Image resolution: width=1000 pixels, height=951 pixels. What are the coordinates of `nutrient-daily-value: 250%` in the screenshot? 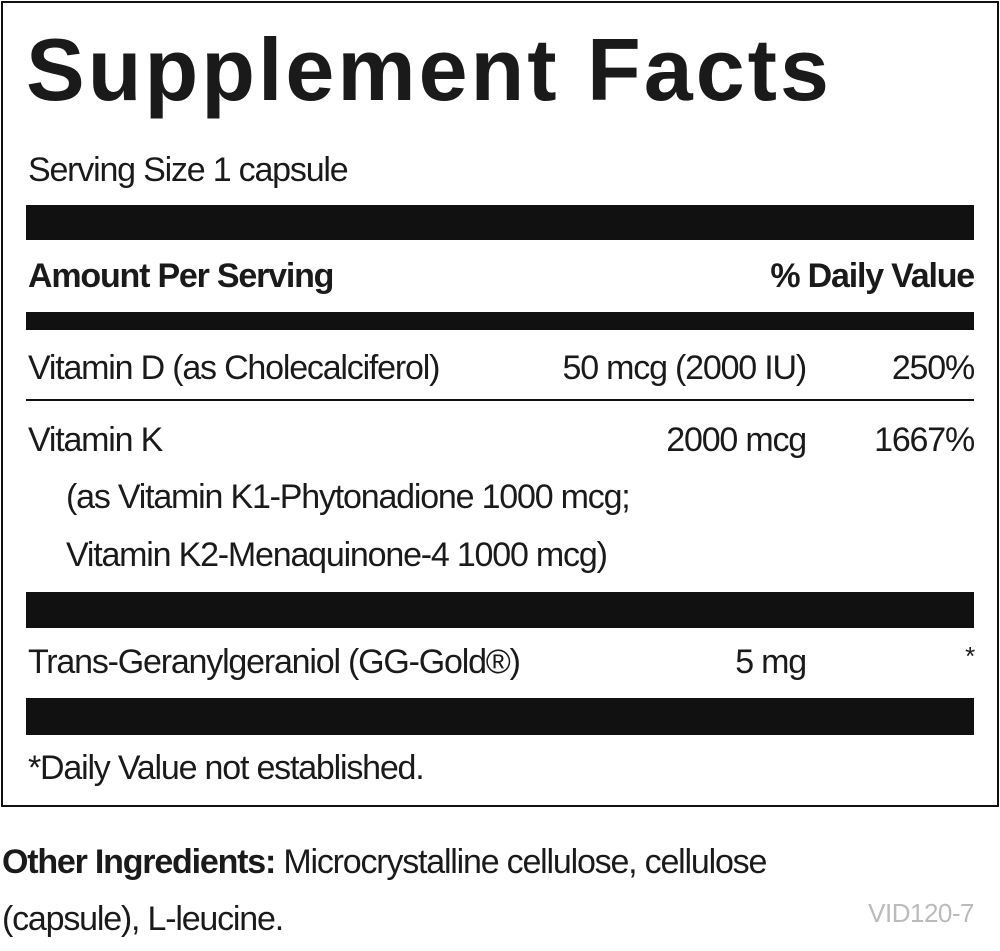 It's located at (933, 368).